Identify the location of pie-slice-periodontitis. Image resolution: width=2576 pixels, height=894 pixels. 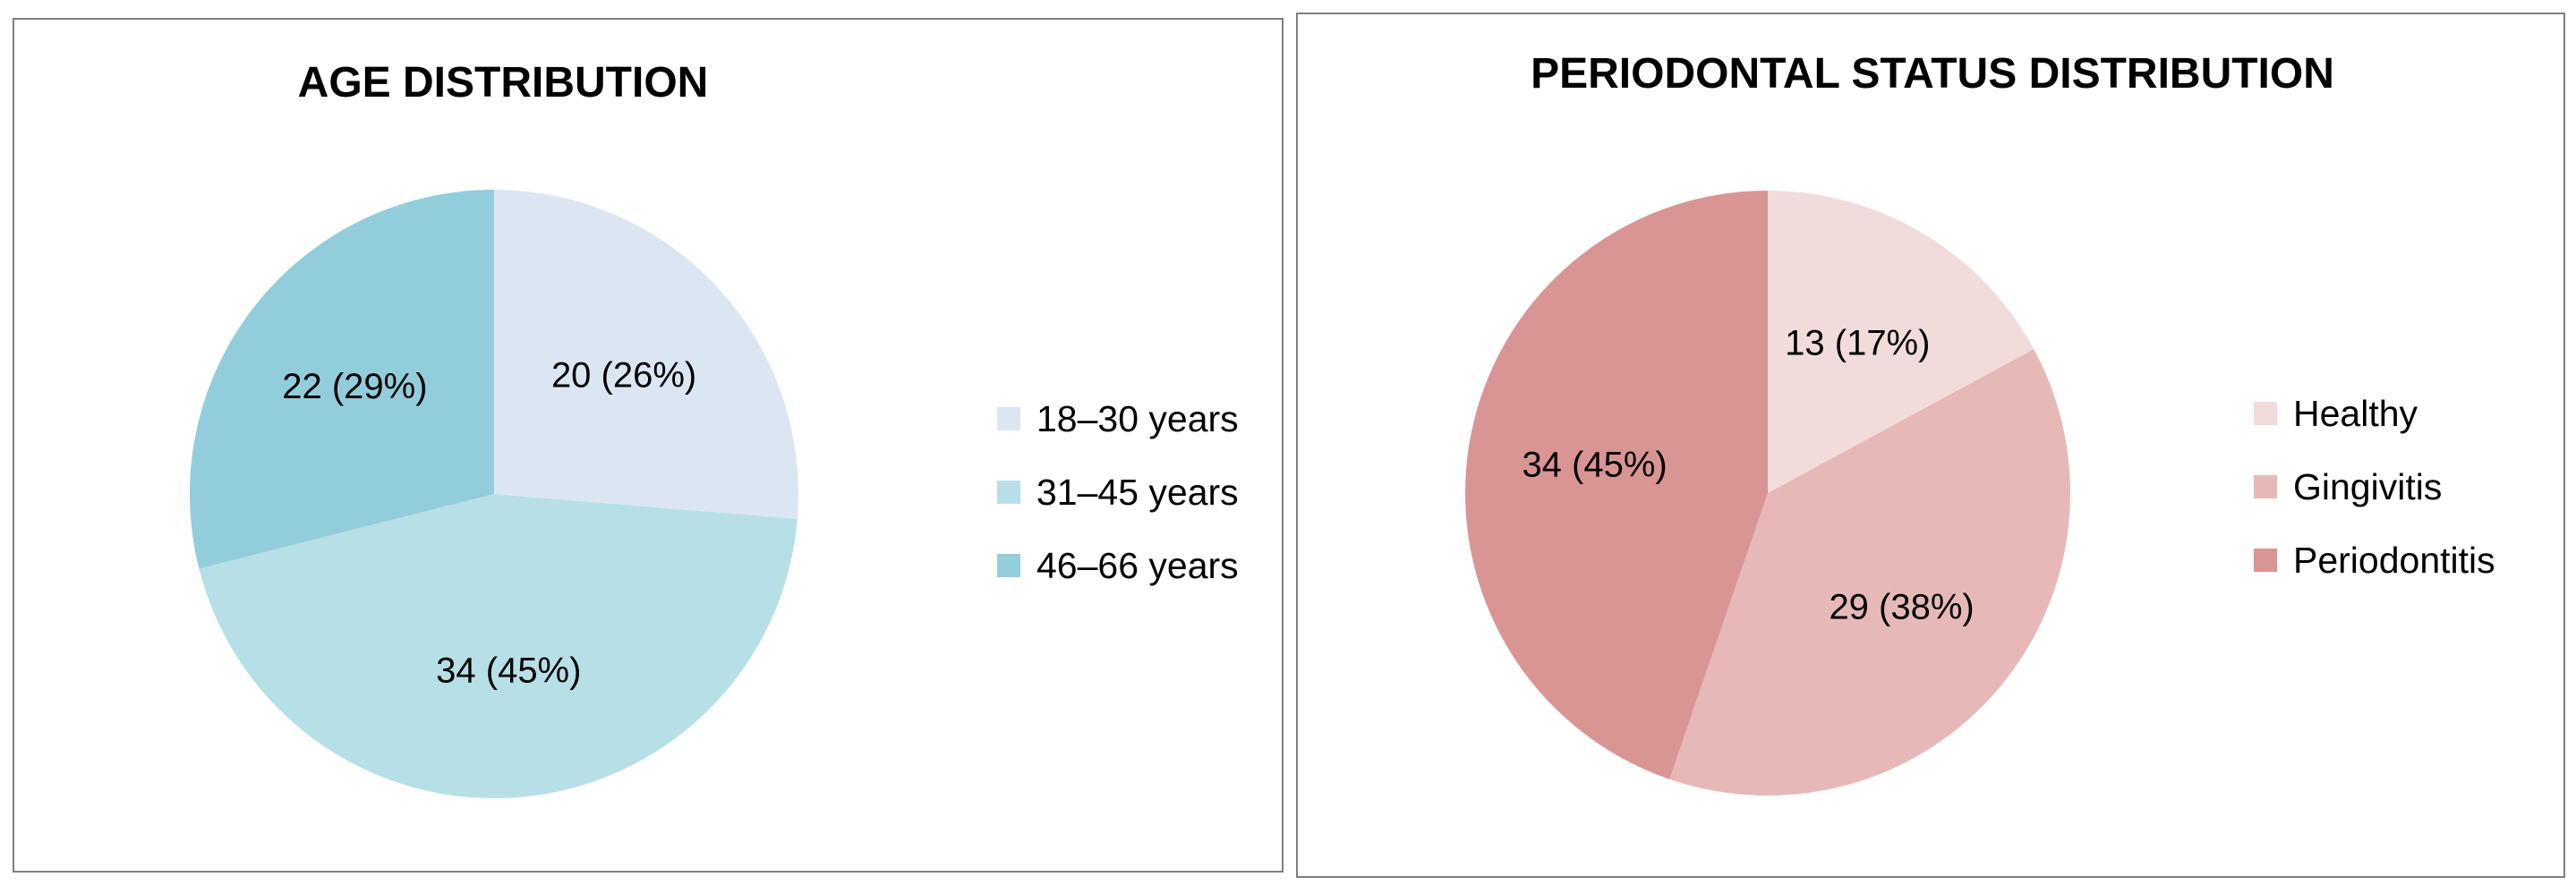
(1616, 484).